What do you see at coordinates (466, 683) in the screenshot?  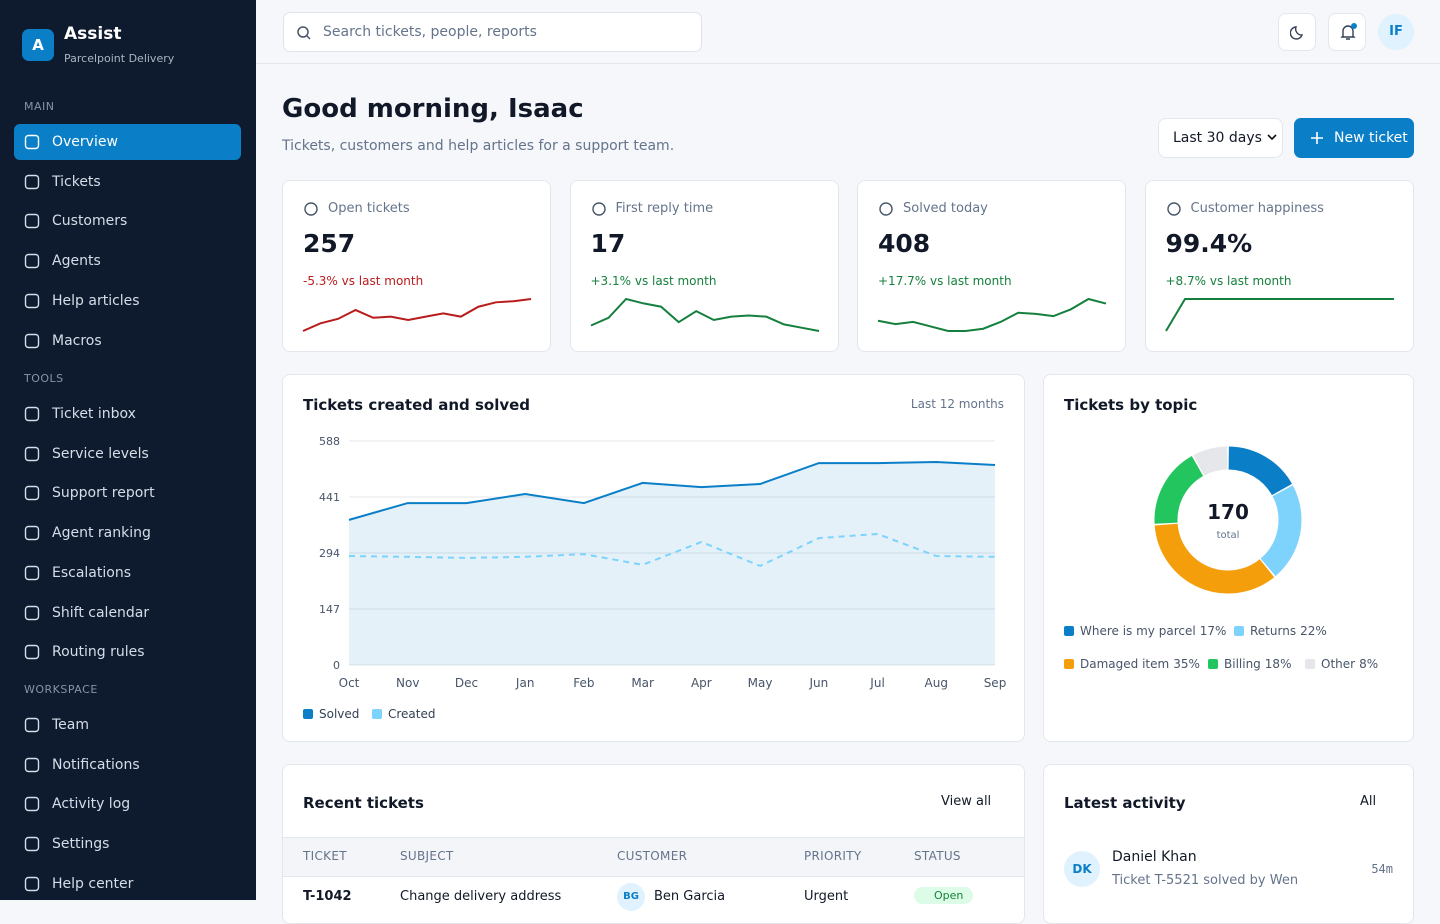 I see `x-tick-label: Dec` at bounding box center [466, 683].